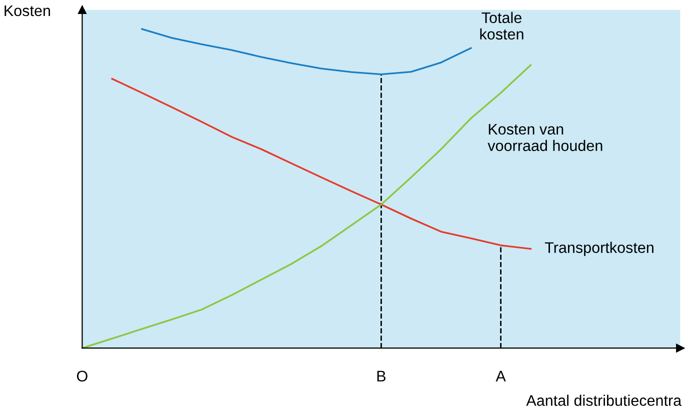  What do you see at coordinates (501, 376) in the screenshot?
I see `x-tick-label: A` at bounding box center [501, 376].